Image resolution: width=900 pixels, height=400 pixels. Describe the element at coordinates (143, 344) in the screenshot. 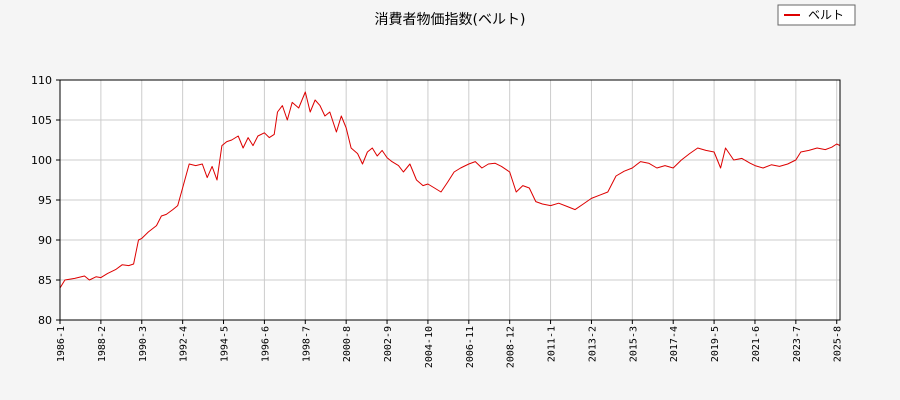

I see `x-tick-label-2: 1990-3` at that location.